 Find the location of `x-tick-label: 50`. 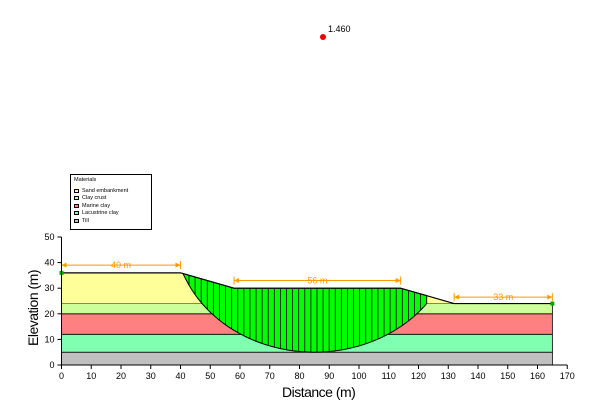

x-tick-label: 50 is located at coordinates (210, 376).